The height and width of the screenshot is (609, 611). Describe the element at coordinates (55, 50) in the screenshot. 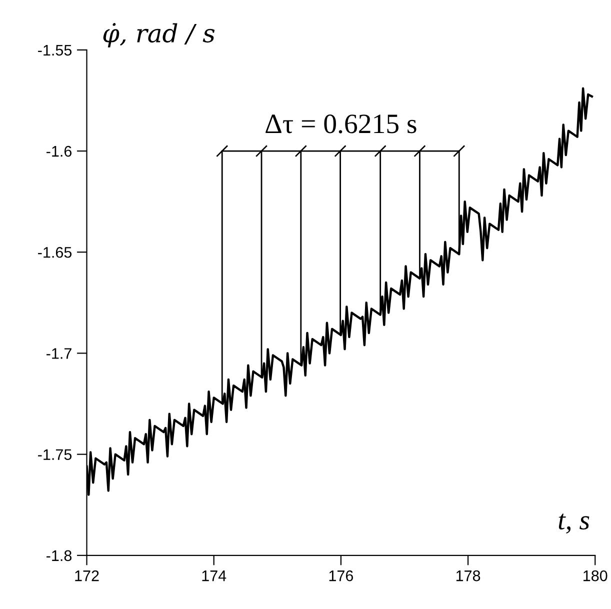

I see `y-tick-label: -1.55` at that location.